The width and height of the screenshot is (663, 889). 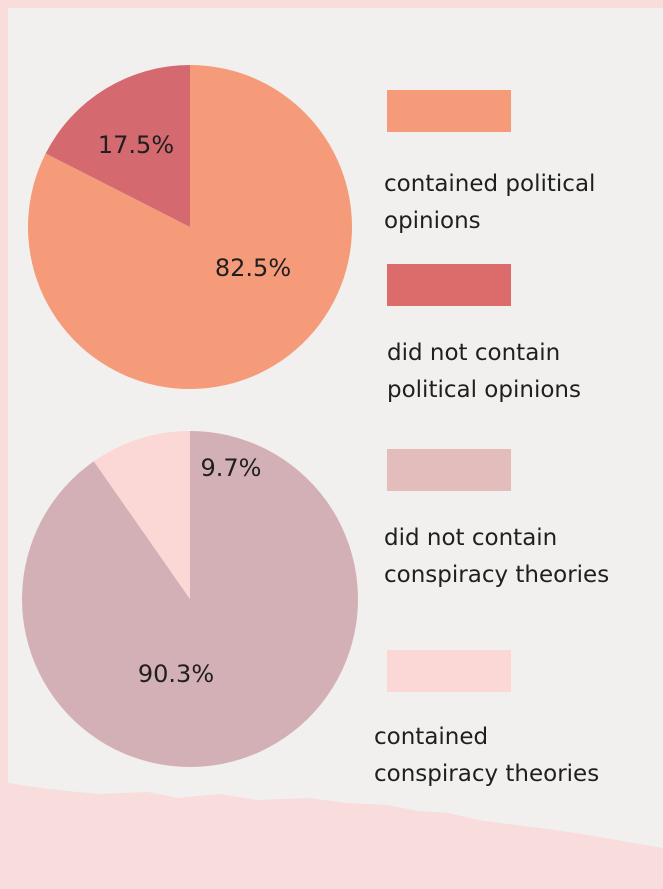 I want to click on legend-line: contained political, so click(x=490, y=184).